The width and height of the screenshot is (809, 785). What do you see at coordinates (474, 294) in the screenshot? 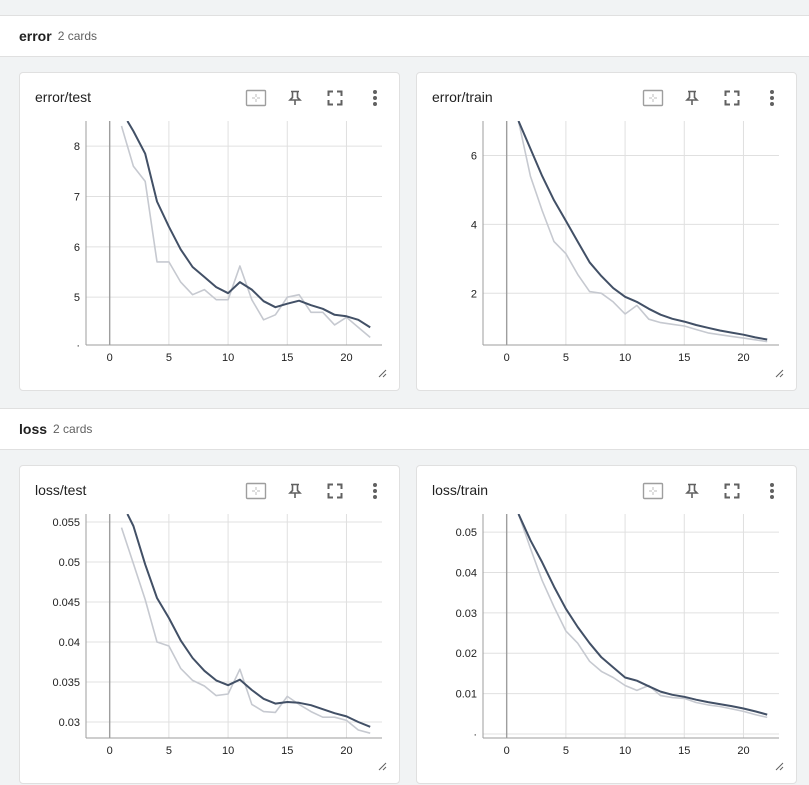
I see `y-tick-label: 2` at bounding box center [474, 294].